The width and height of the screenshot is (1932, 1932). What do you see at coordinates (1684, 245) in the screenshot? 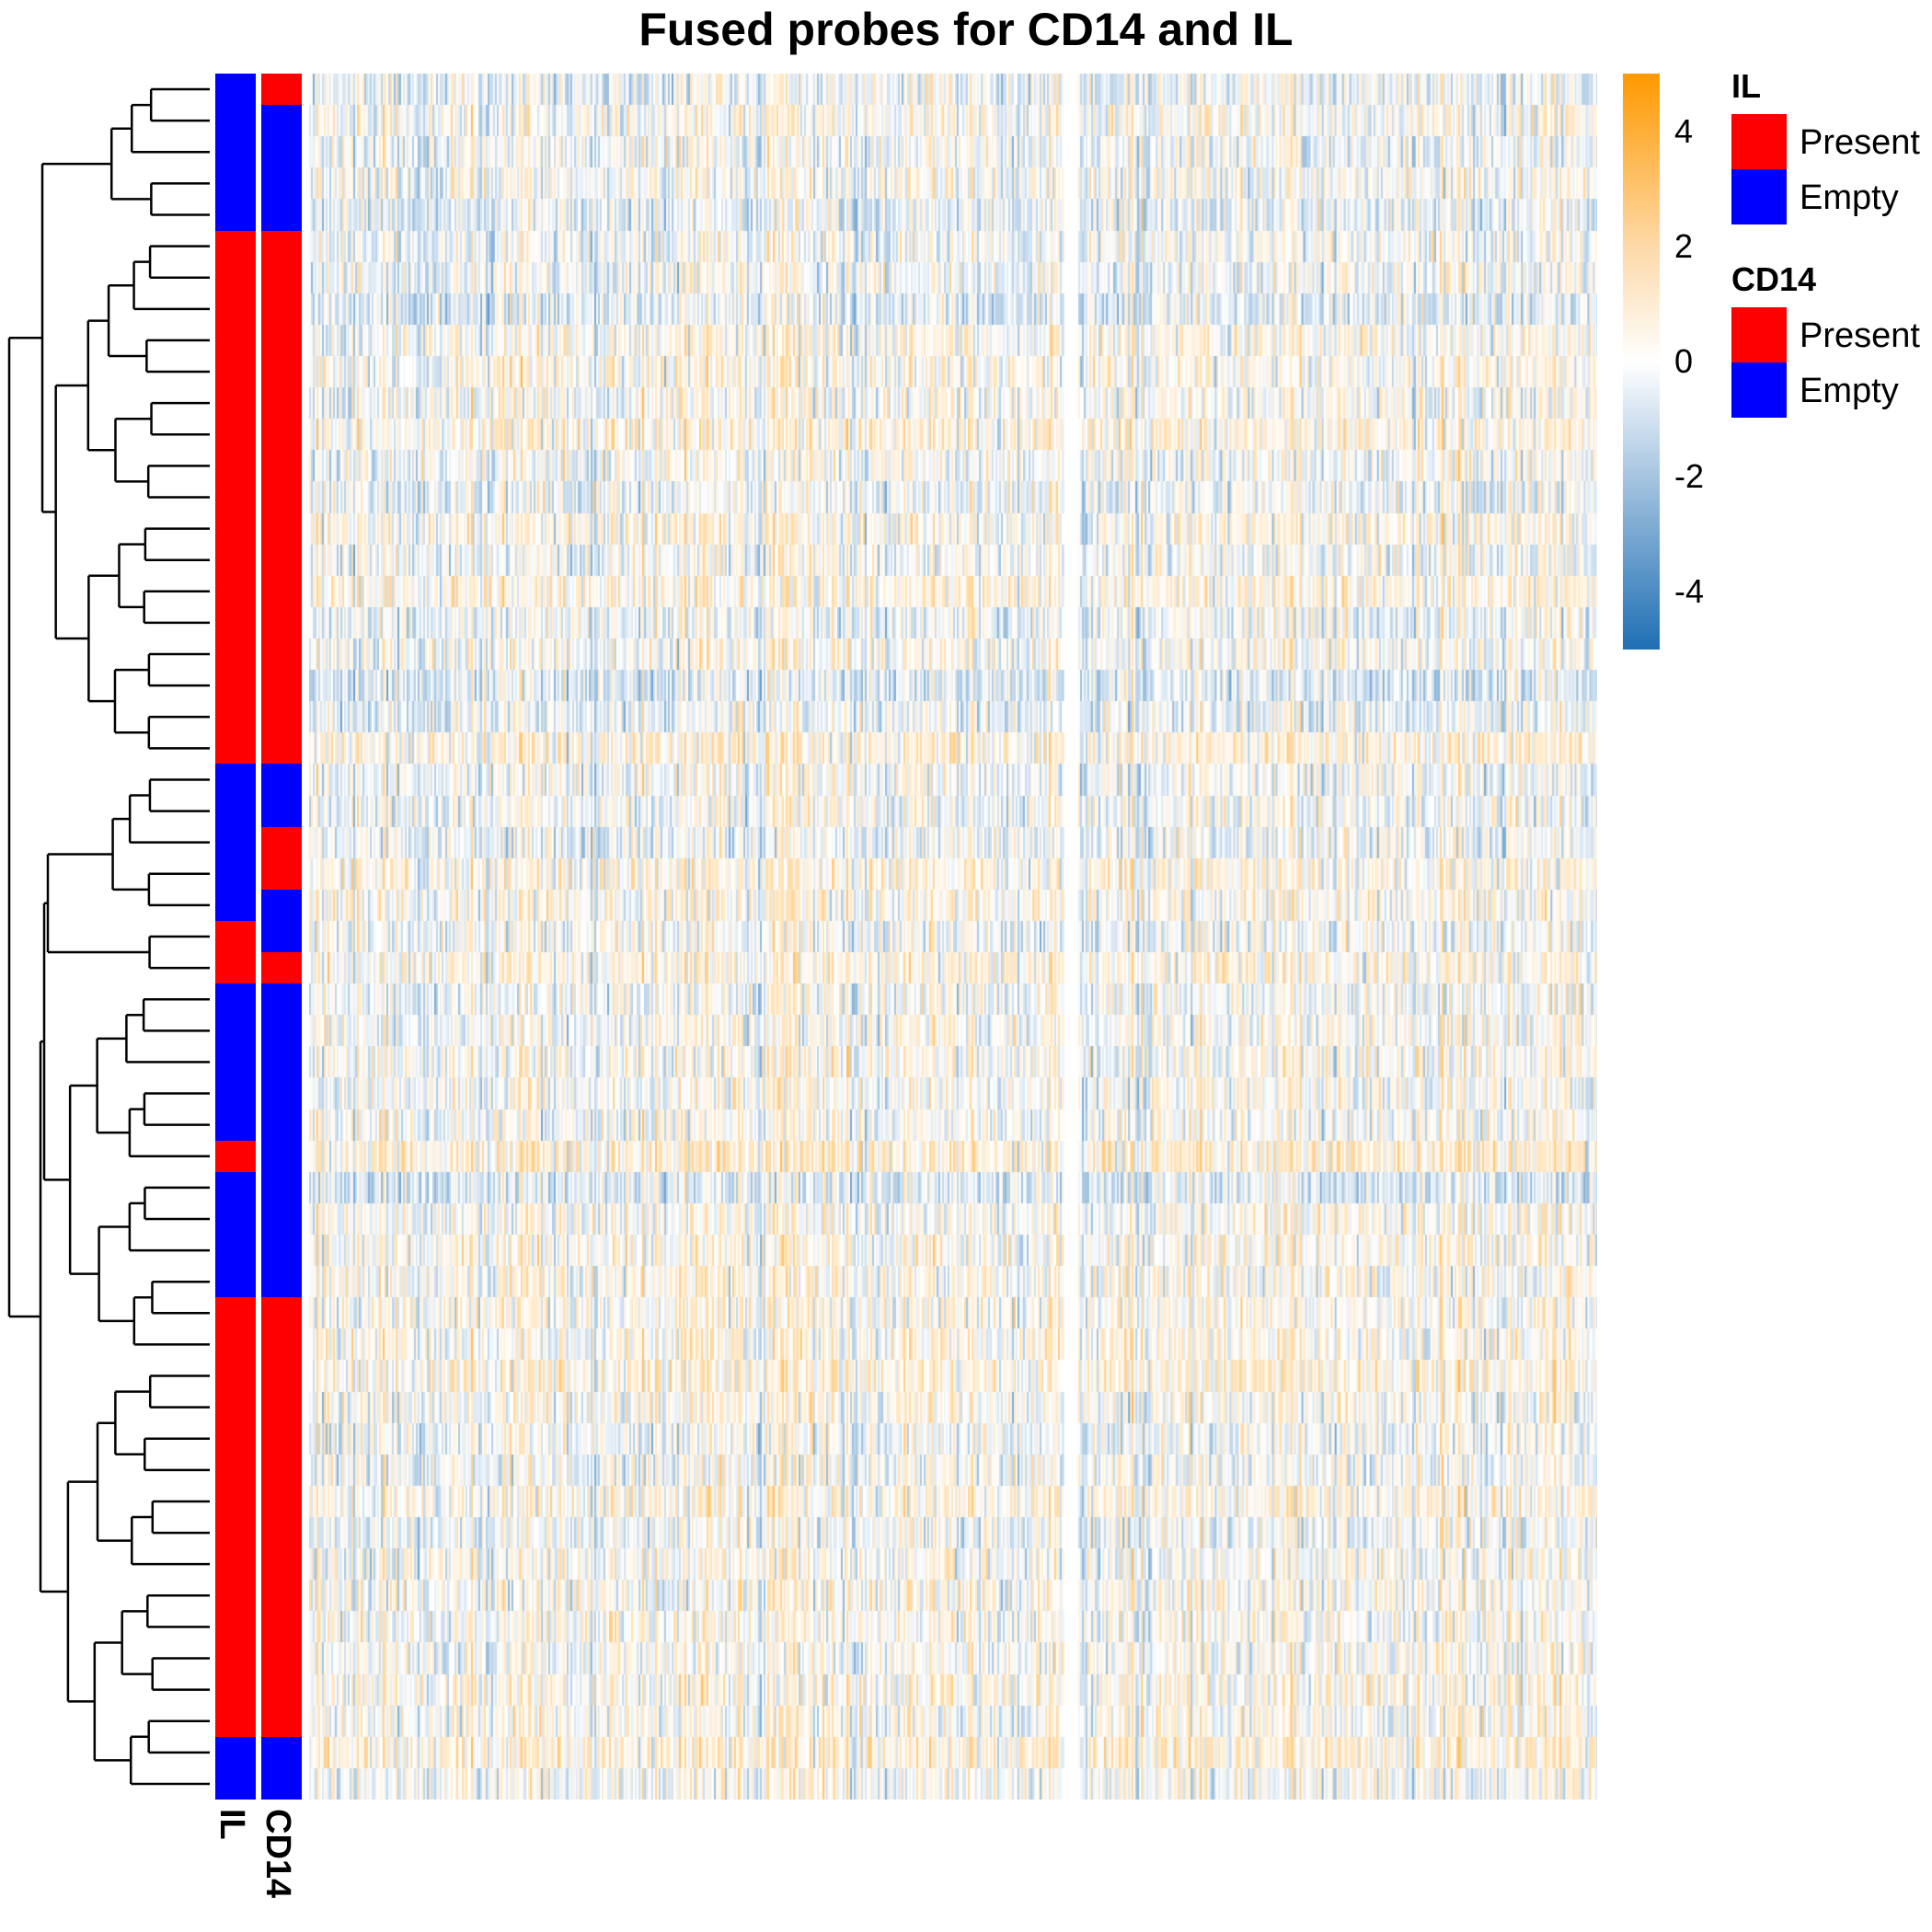
I see `color-scale-tick-label: 2` at bounding box center [1684, 245].